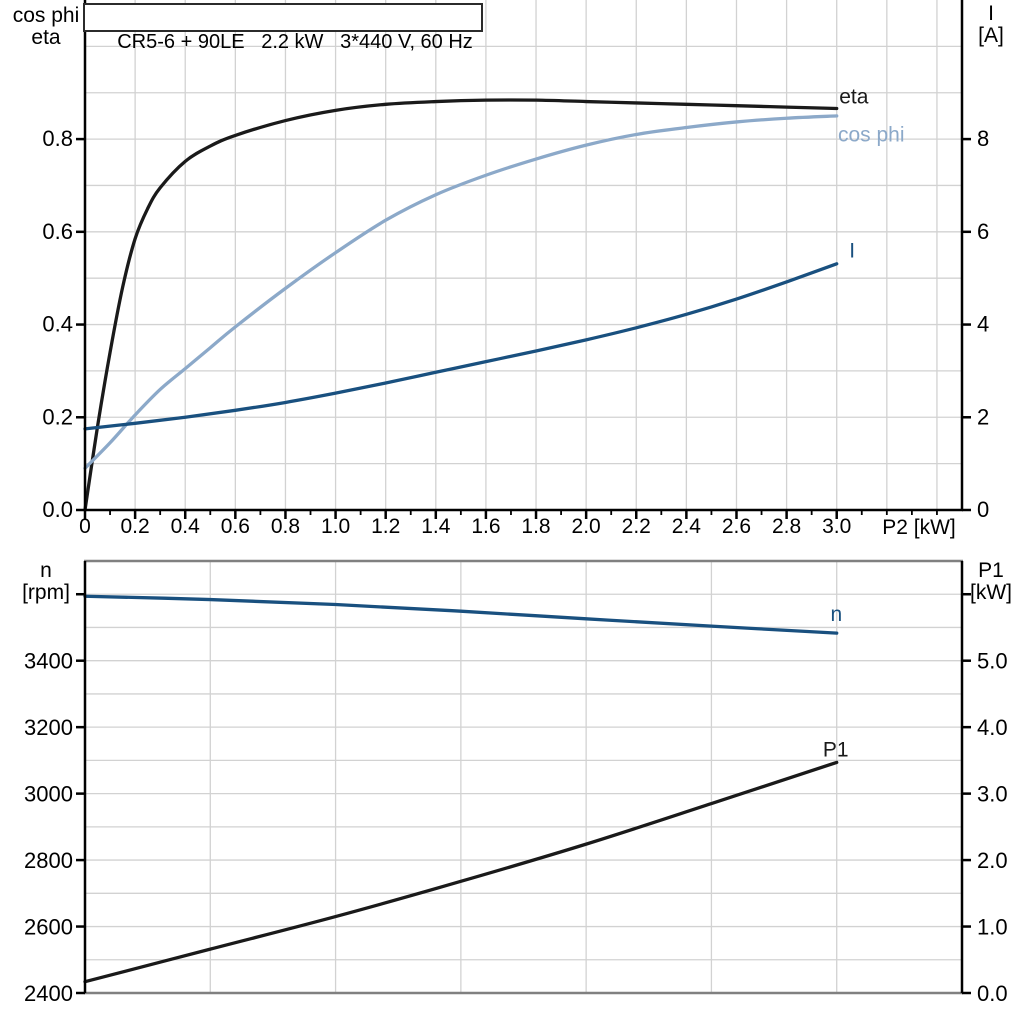 The width and height of the screenshot is (1024, 1024). Describe the element at coordinates (48, 927) in the screenshot. I see `y-left-tick-label: 2600` at that location.